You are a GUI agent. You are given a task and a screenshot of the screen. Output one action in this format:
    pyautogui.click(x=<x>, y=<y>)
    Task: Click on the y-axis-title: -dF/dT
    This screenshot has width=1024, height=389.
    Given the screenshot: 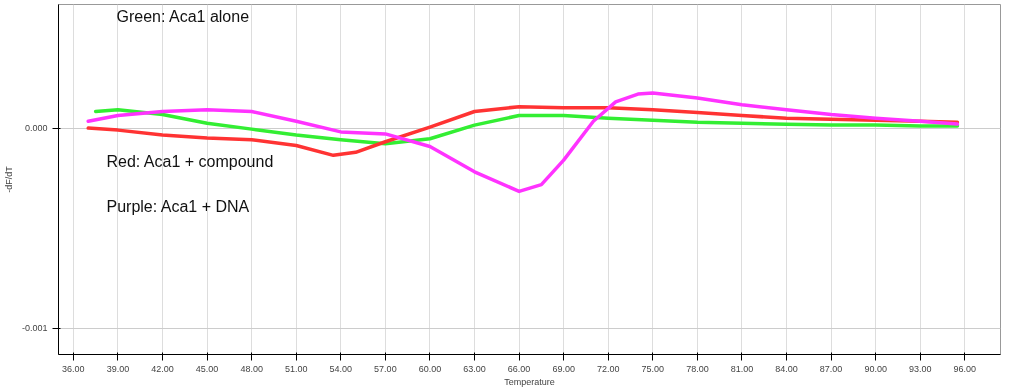 What is the action you would take?
    pyautogui.click(x=8, y=179)
    